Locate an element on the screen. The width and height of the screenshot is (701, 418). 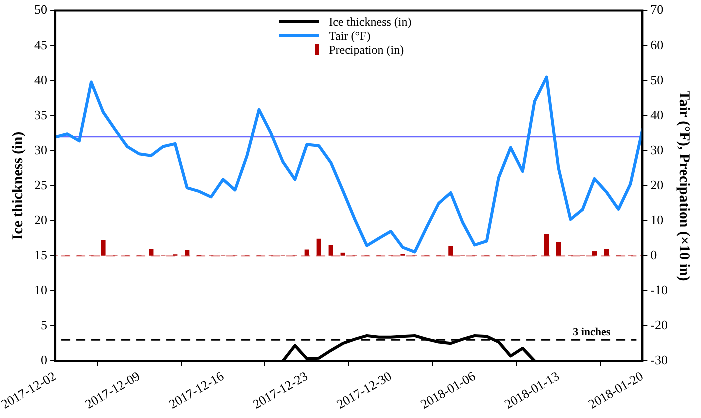
y2-tick-label: 30 is located at coordinates (657, 150).